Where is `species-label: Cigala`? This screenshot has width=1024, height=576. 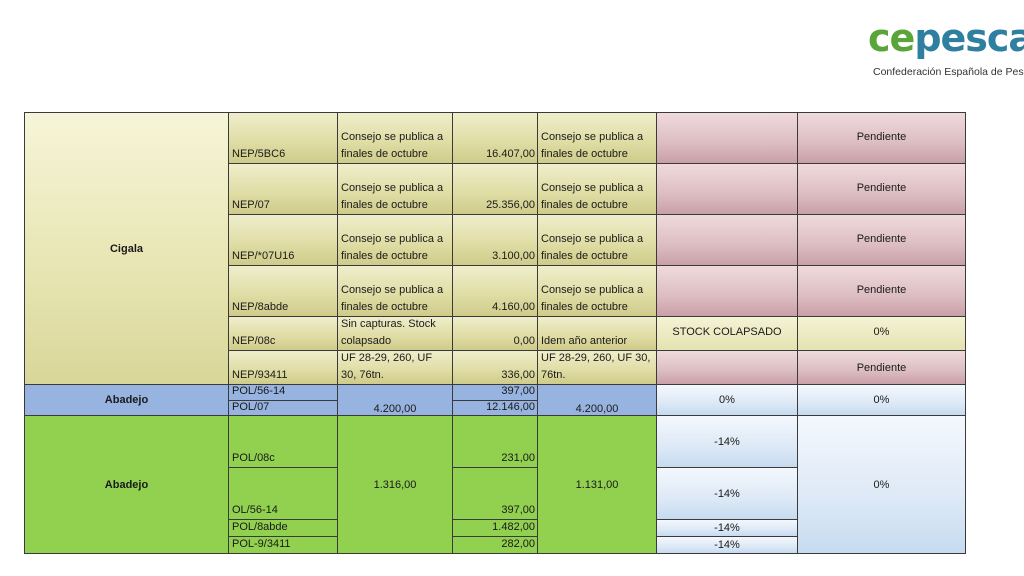
species-label: Cigala is located at coordinates (126, 248).